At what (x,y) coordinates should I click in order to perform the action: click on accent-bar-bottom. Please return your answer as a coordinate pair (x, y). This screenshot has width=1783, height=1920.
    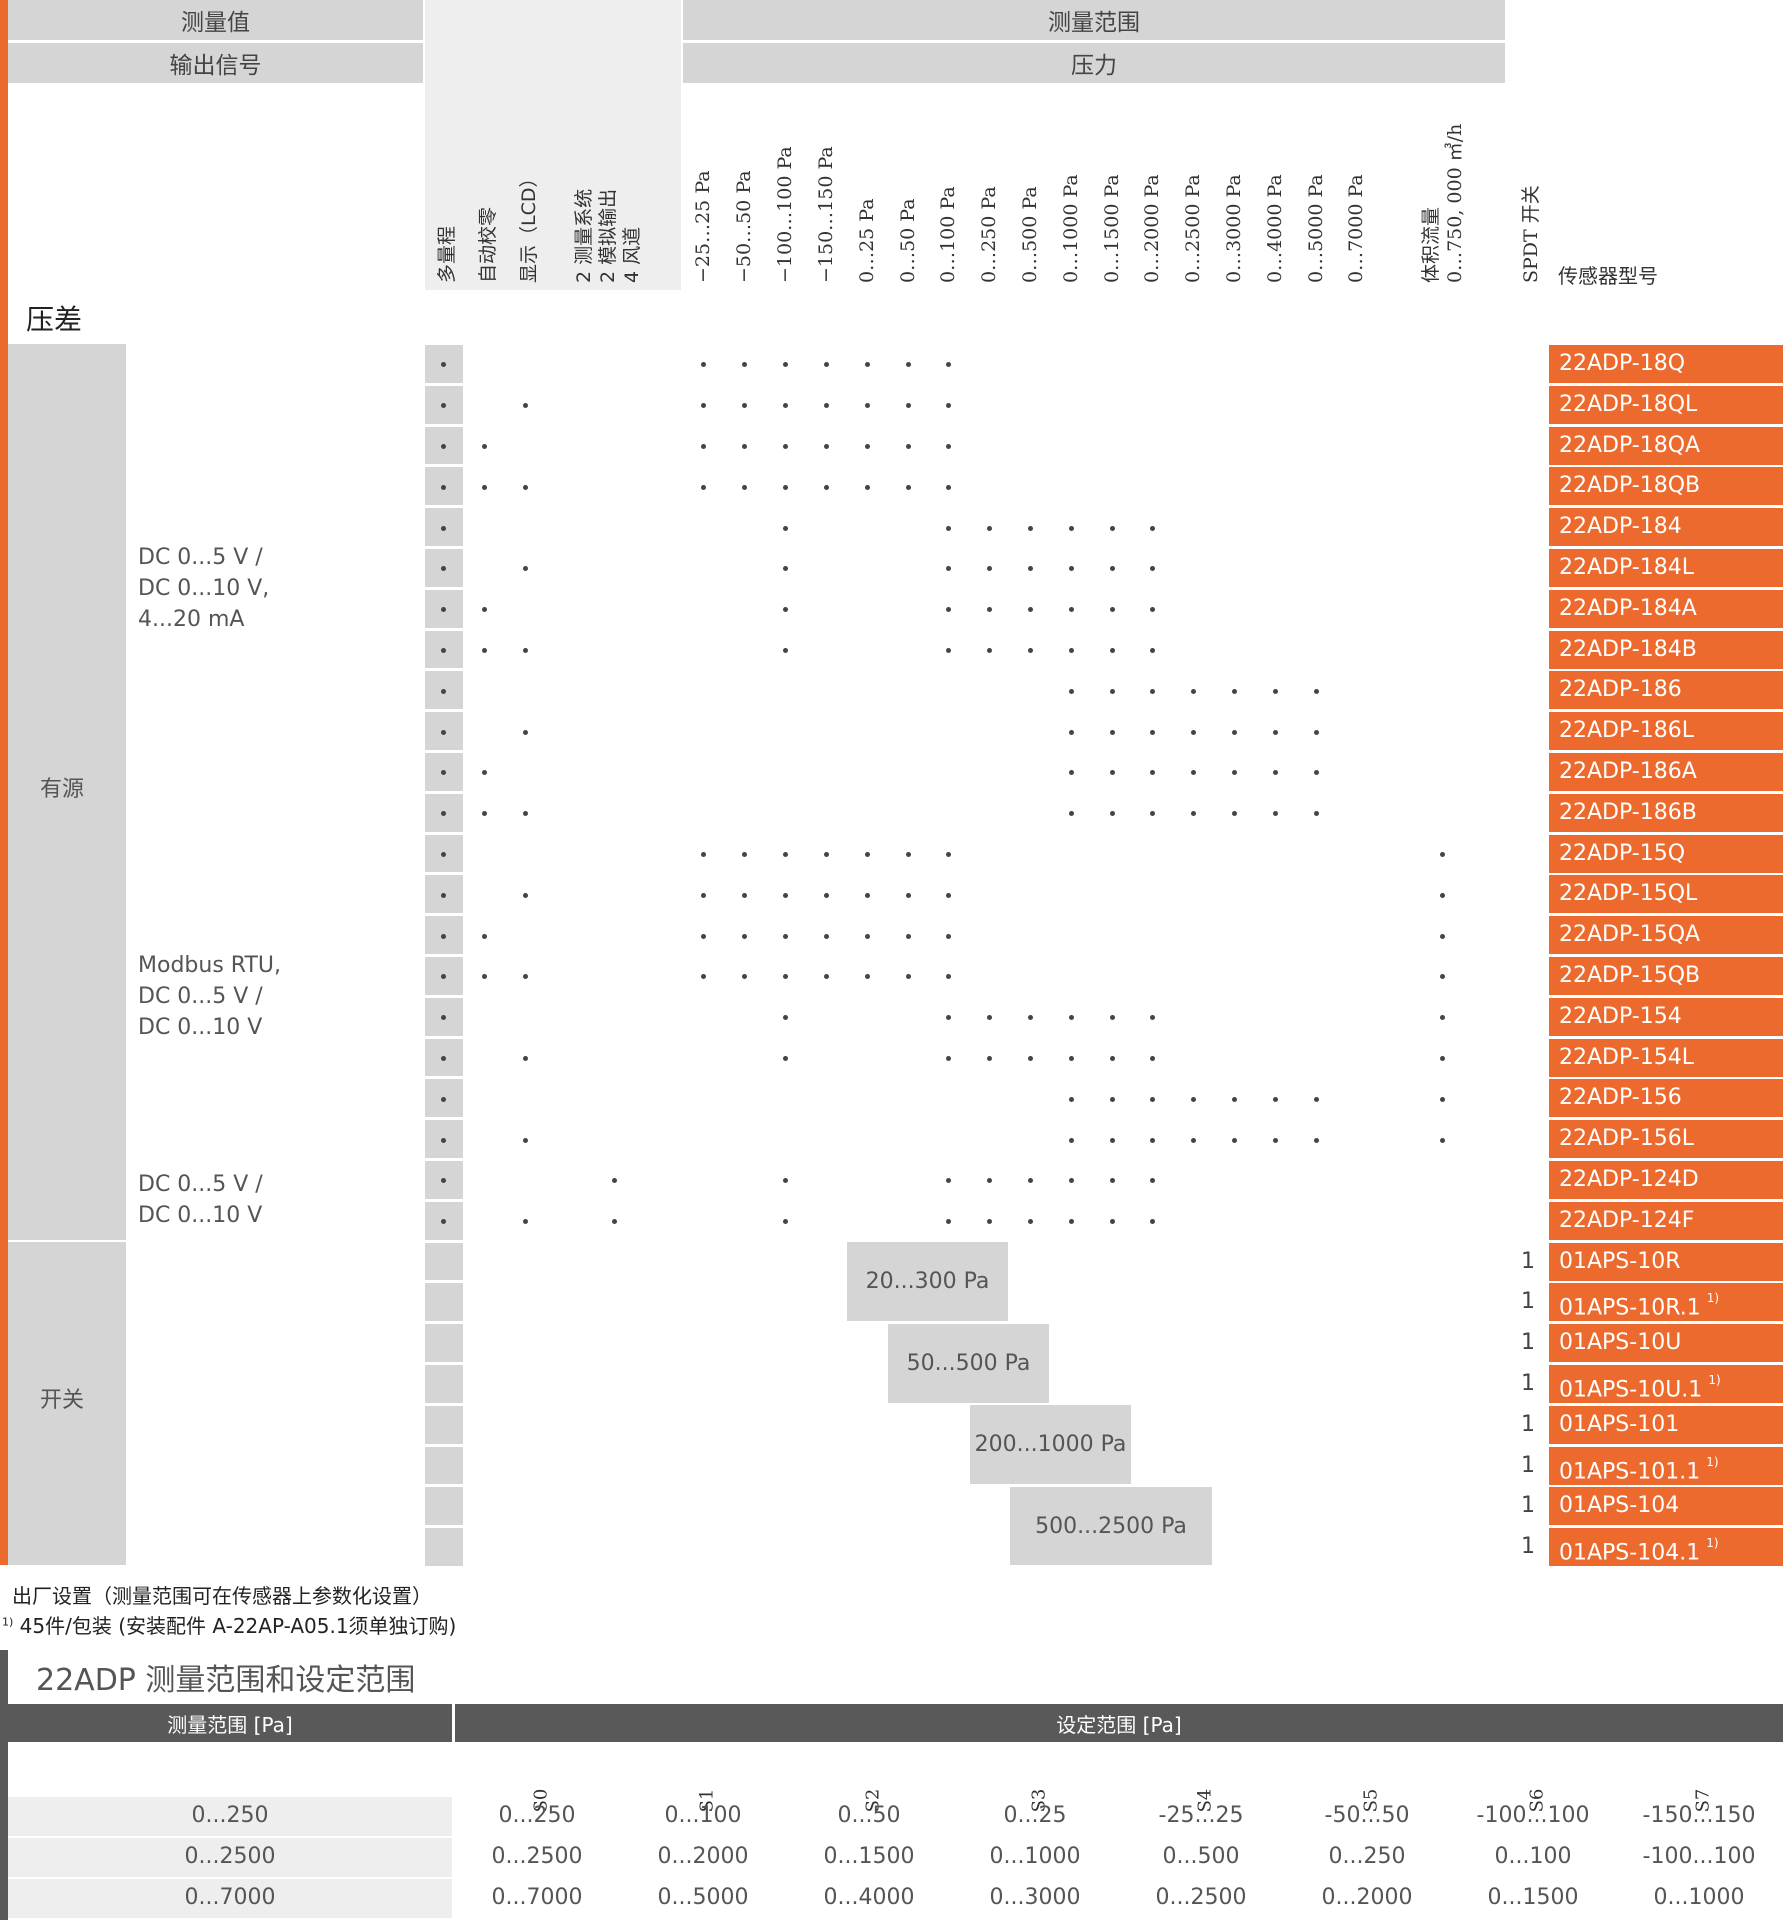
    Looking at the image, I should click on (4, 1785).